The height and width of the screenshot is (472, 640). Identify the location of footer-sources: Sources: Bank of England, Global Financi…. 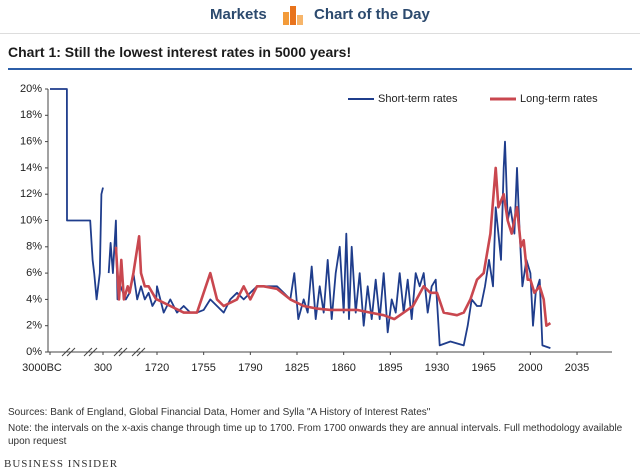
(219, 412).